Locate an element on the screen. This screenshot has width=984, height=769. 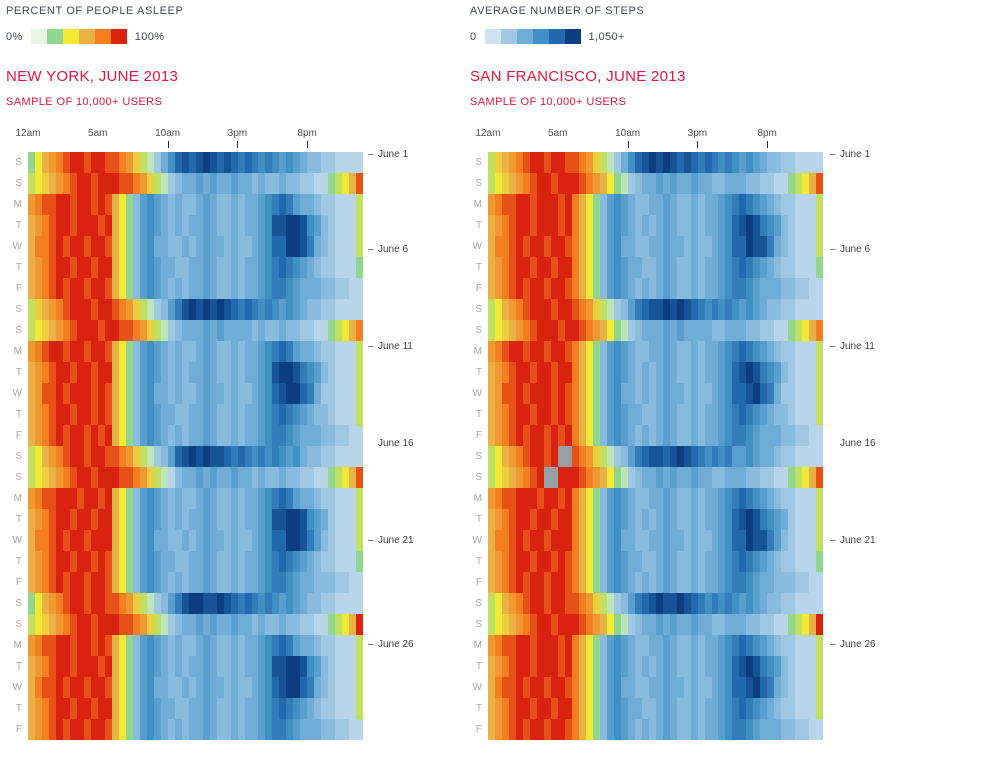
axis-tick-label-10am: 10am is located at coordinates (168, 133).